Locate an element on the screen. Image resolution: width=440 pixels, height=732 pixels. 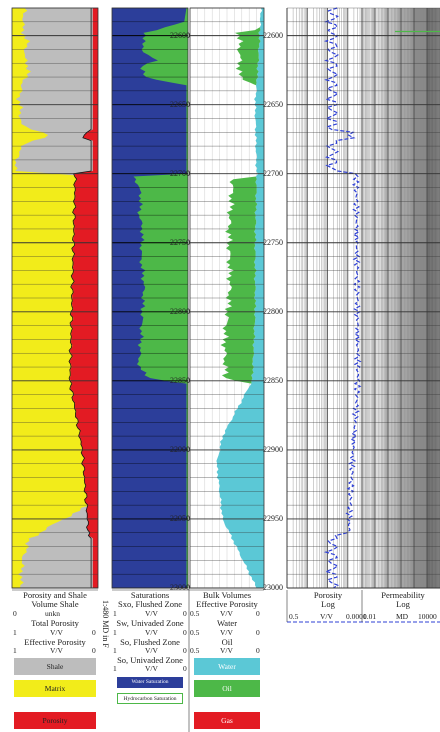
depth-unit-label: 1:480 MD in F is located at coordinates (105, 624).